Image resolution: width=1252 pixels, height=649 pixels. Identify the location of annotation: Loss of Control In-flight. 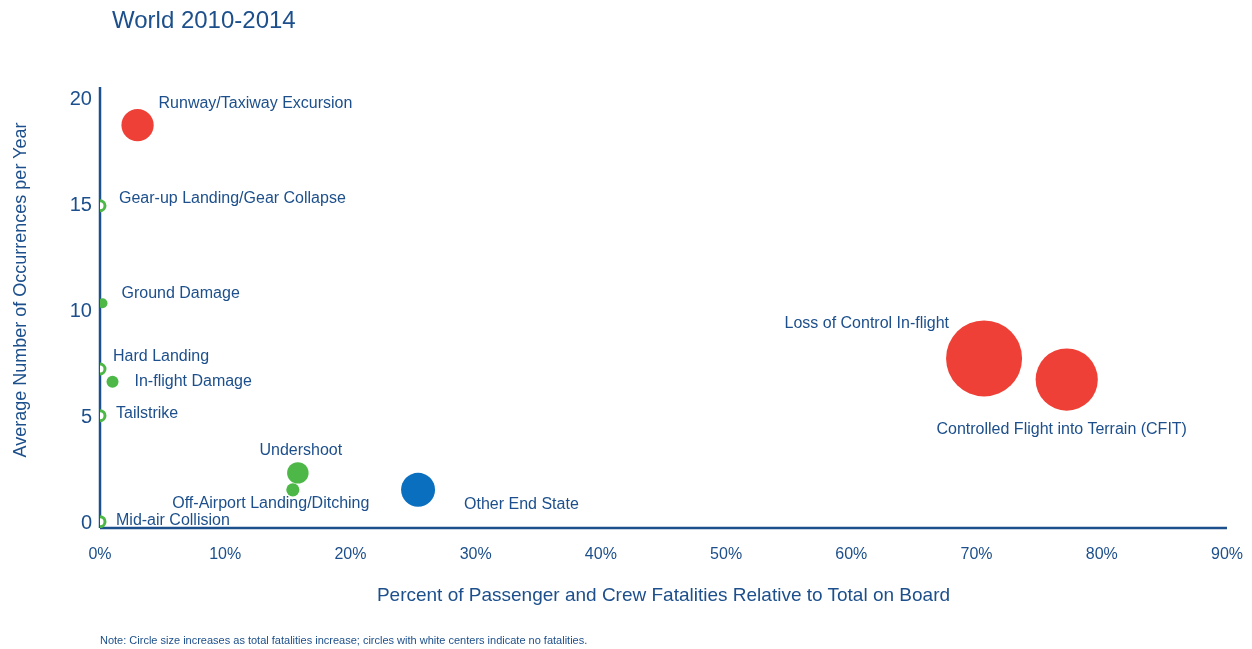
(867, 322).